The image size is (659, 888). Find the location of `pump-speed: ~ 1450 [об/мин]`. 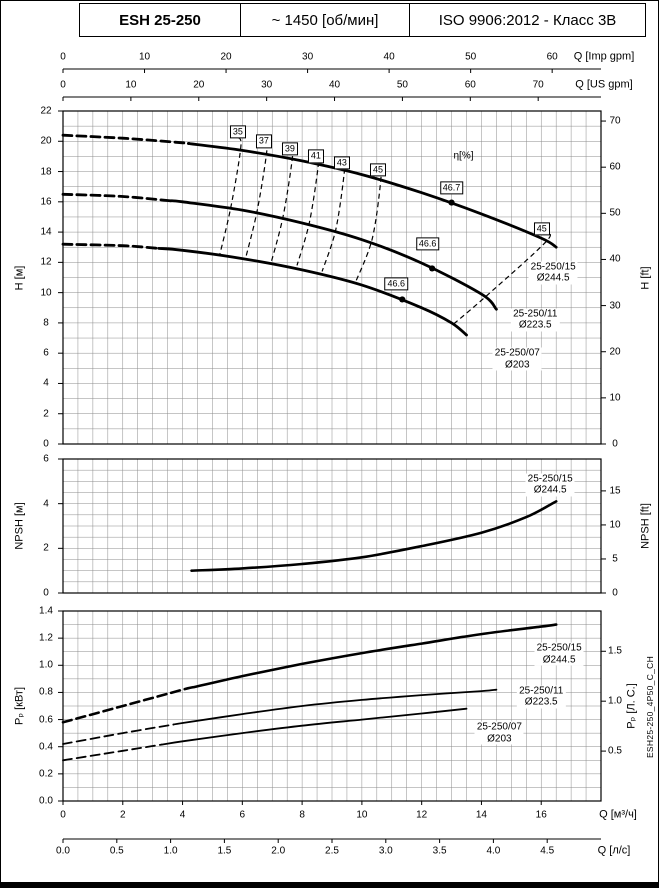

pump-speed: ~ 1450 [об/мин] is located at coordinates (324, 20).